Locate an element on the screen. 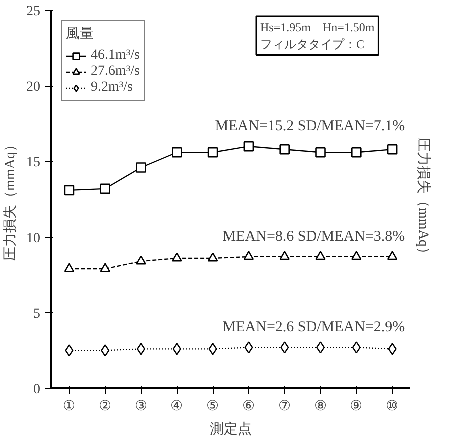  y-axis-title: 圧力損失（mmAq） is located at coordinates (10, 199).